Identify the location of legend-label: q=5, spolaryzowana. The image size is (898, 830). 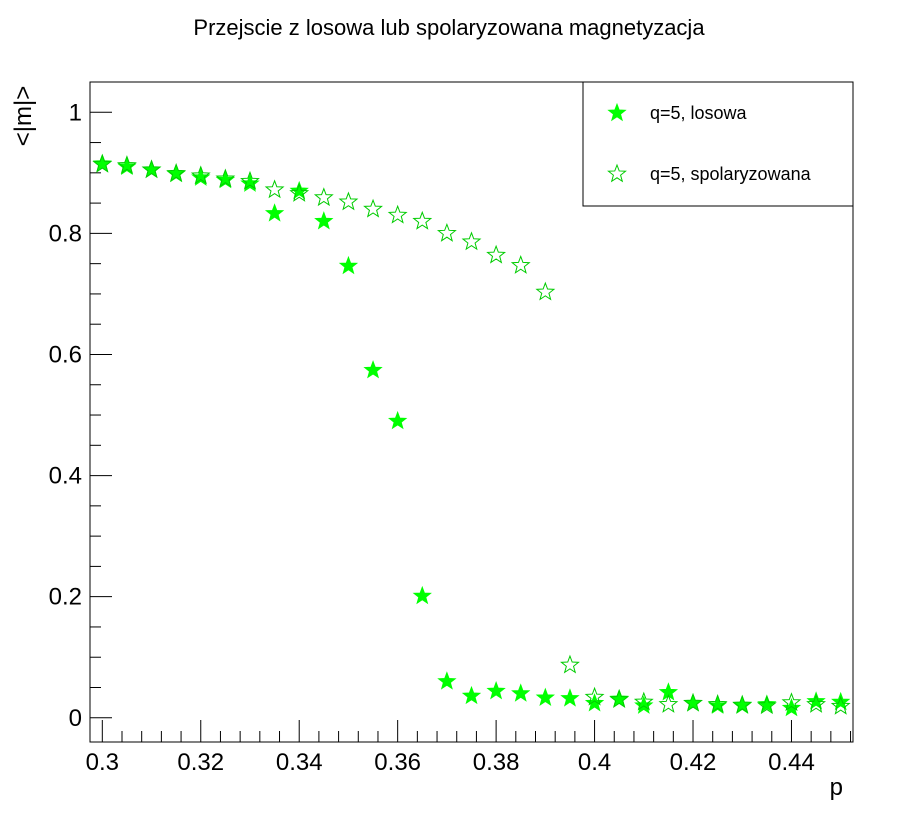
(731, 174).